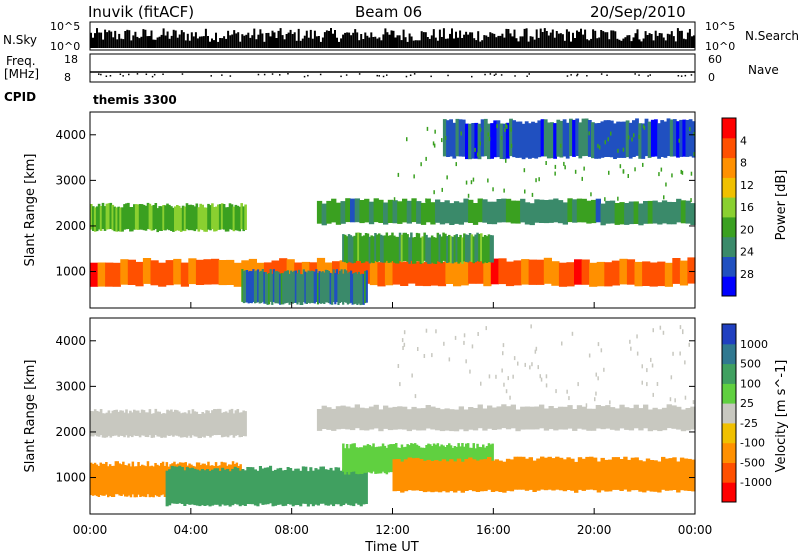 This screenshot has height=554, width=800. Describe the element at coordinates (594, 530) in the screenshot. I see `x-tick-label: 20:00` at that location.